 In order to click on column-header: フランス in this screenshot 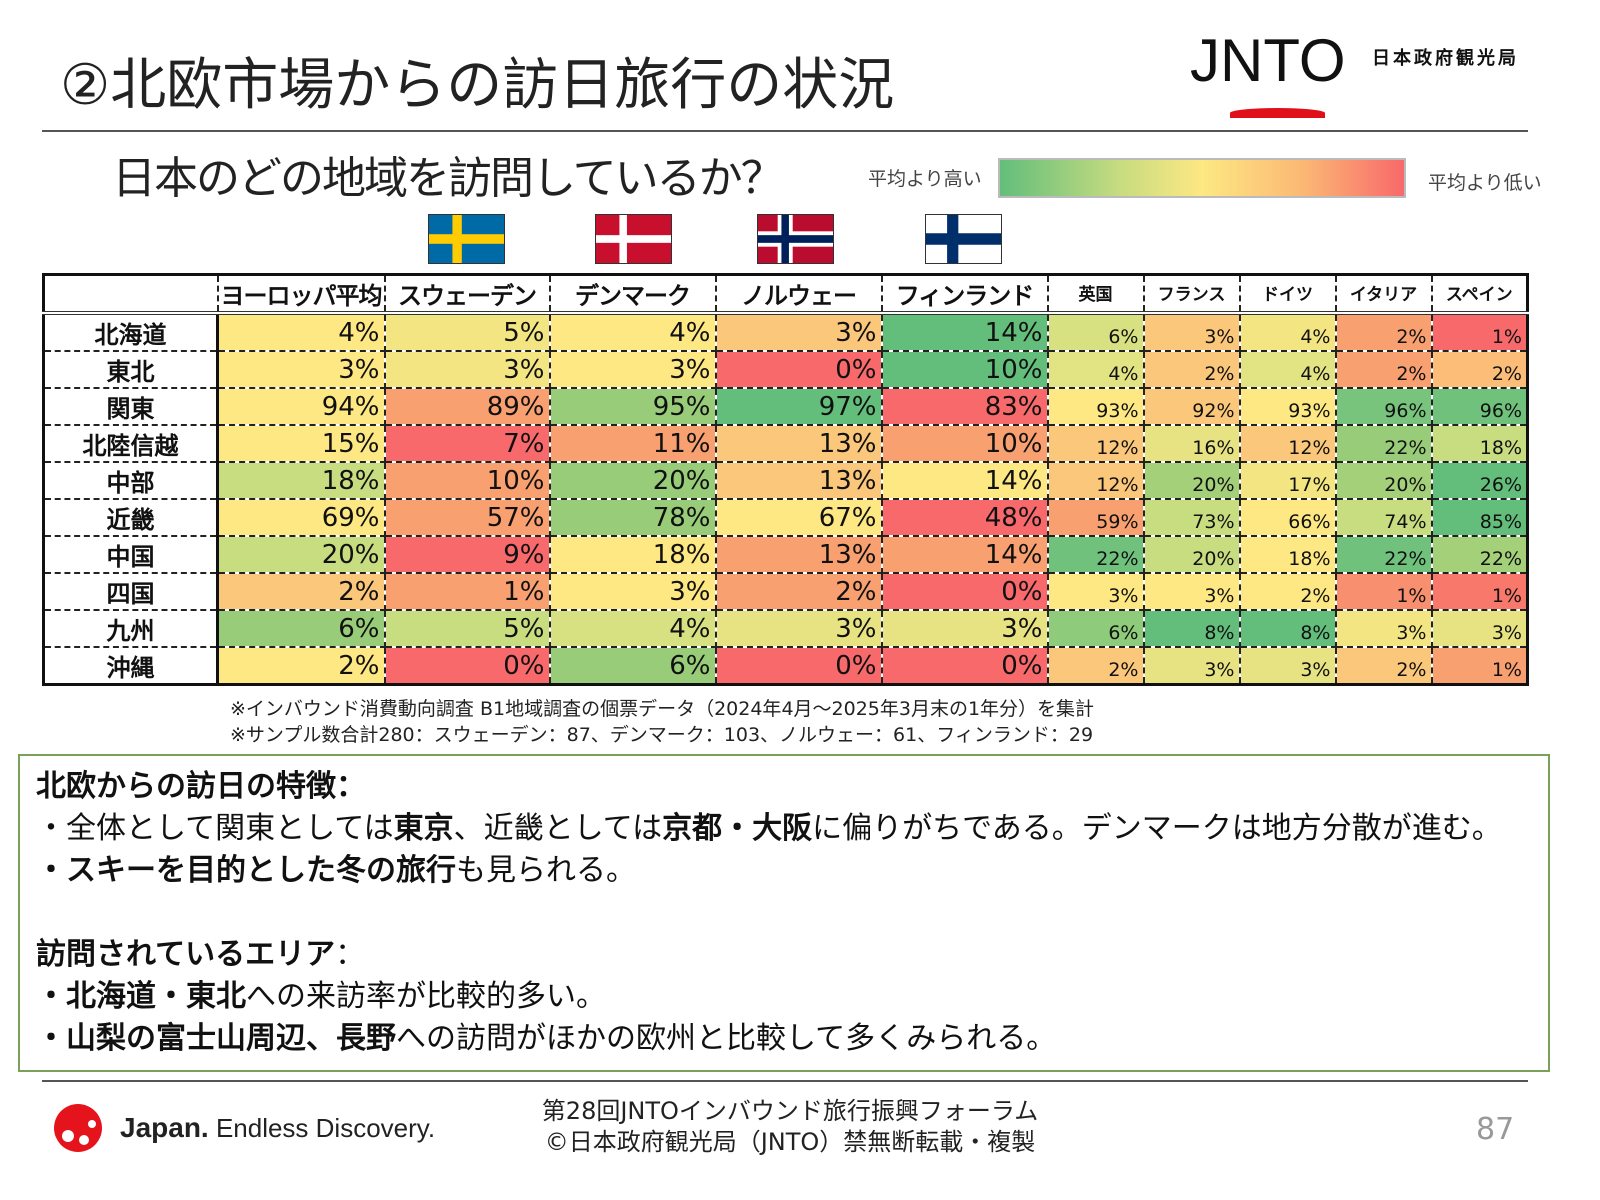, I will do `click(1192, 294)`.